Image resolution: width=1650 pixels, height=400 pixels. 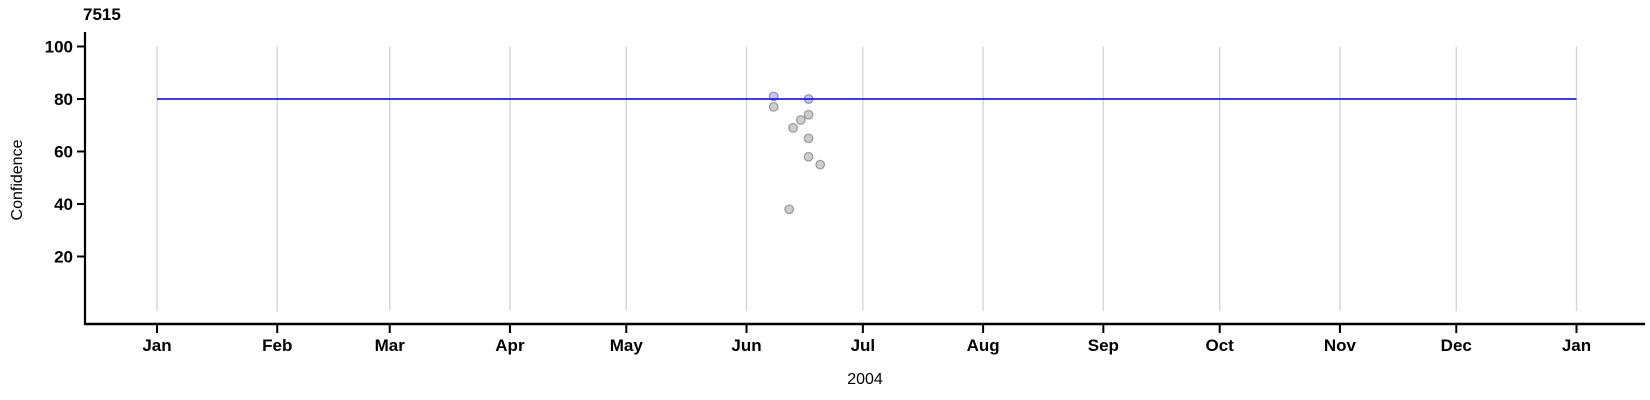 I want to click on x-tick-label: Jun, so click(x=746, y=345).